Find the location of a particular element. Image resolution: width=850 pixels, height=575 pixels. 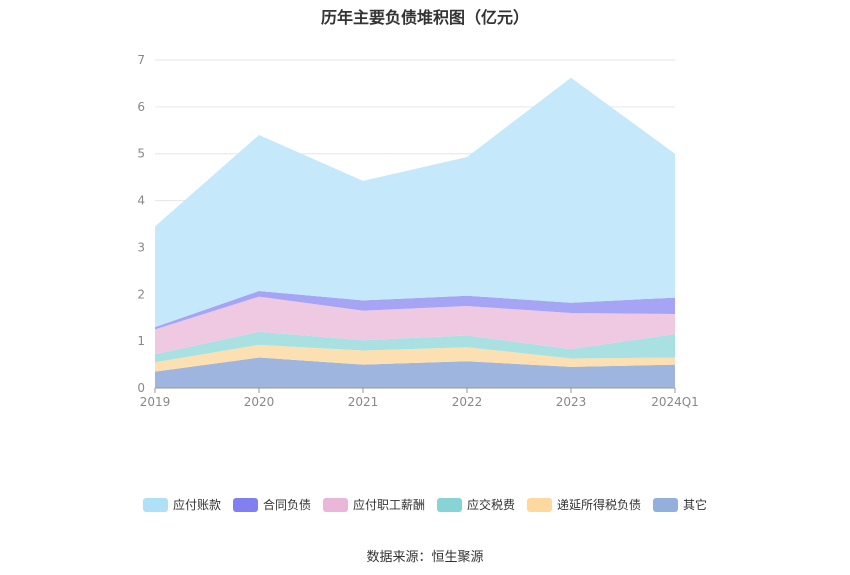

y-tick-label: 7 is located at coordinates (141, 60).